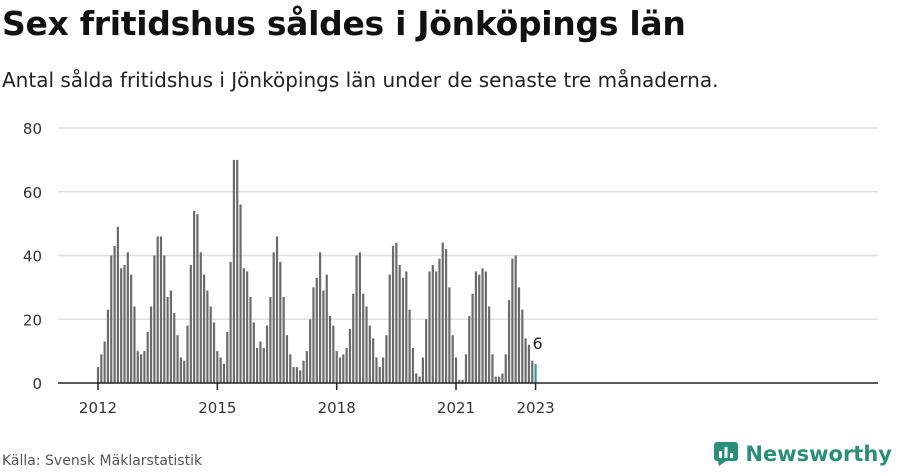 This screenshot has width=900, height=474. What do you see at coordinates (98, 408) in the screenshot?
I see `x-tick-label: 2012` at bounding box center [98, 408].